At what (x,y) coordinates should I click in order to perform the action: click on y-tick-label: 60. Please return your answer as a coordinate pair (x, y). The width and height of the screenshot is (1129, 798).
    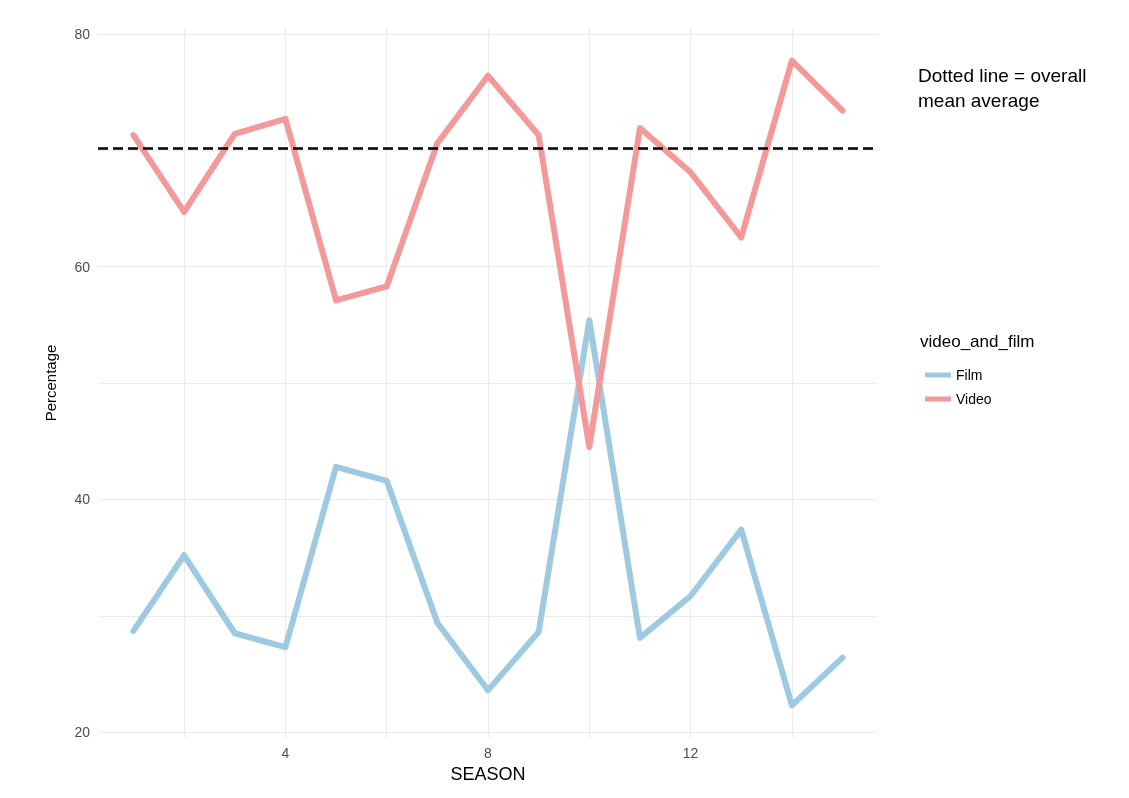
    Looking at the image, I should click on (82, 266).